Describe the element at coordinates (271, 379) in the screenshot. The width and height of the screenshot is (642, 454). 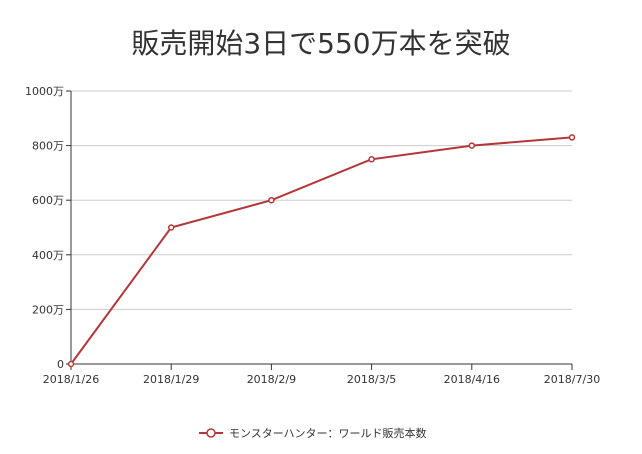
I see `x-tick-label: 2018/2/9` at that location.